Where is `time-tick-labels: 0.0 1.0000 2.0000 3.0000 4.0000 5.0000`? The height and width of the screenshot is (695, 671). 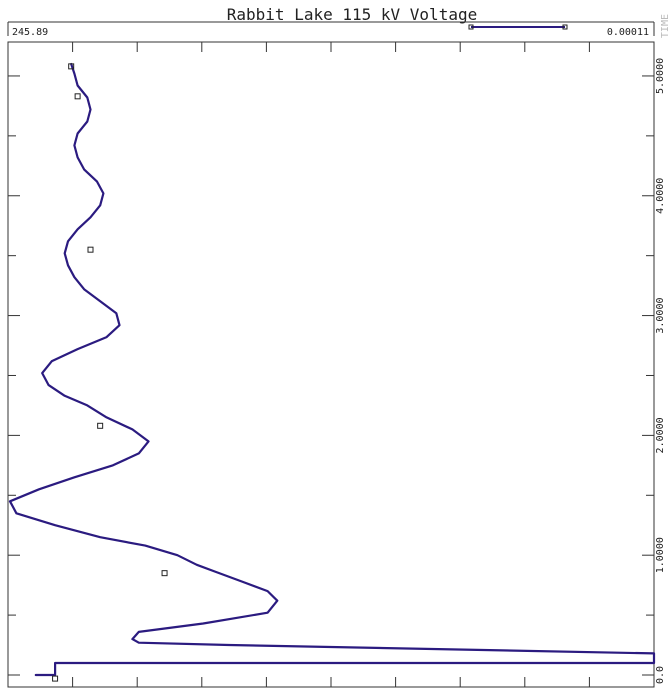
time-tick-labels: 0.0 1.0000 2.0000 3.0000 4.0000 5.0000 is located at coordinates (660, 371).